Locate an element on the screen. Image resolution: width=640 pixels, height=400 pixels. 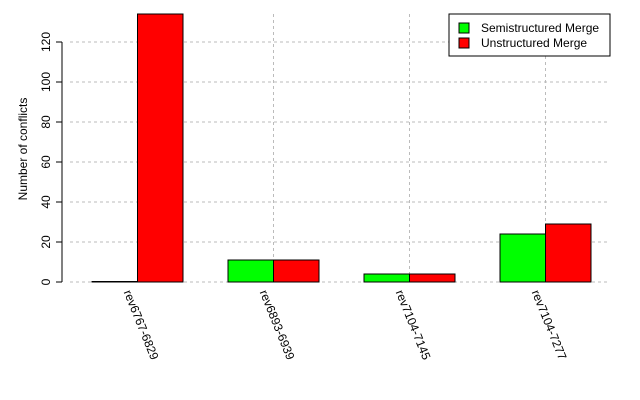
y-axis: 0 20 40 60 80 100 120 is located at coordinates (51, 158).